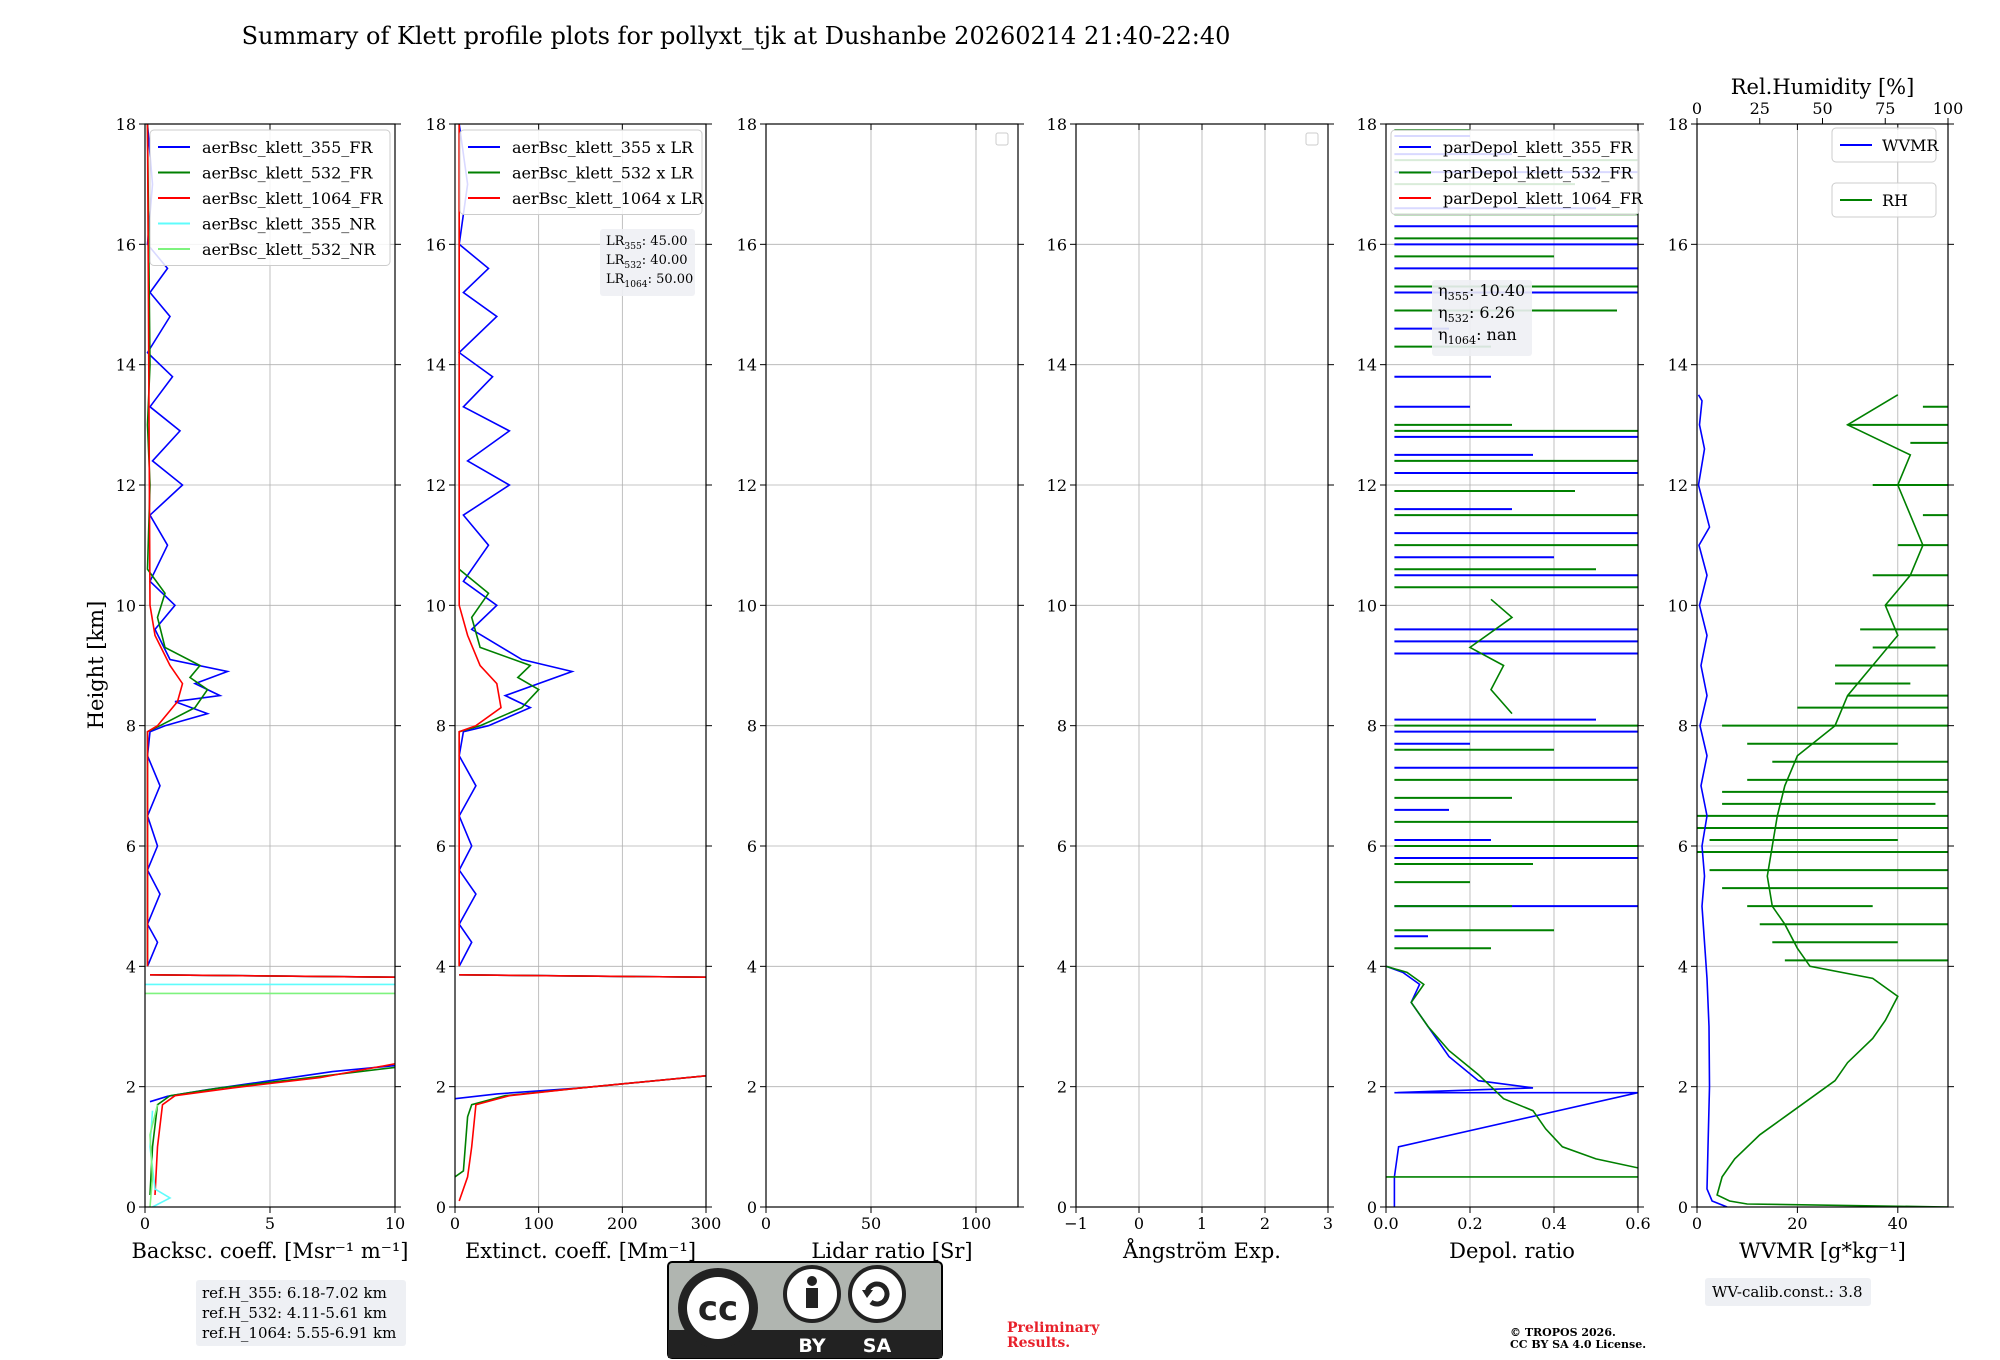 The image size is (2000, 1360). Describe the element at coordinates (1578, 1344) in the screenshot. I see `copyright-line-2: CC BY SA 4.0 License.` at that location.